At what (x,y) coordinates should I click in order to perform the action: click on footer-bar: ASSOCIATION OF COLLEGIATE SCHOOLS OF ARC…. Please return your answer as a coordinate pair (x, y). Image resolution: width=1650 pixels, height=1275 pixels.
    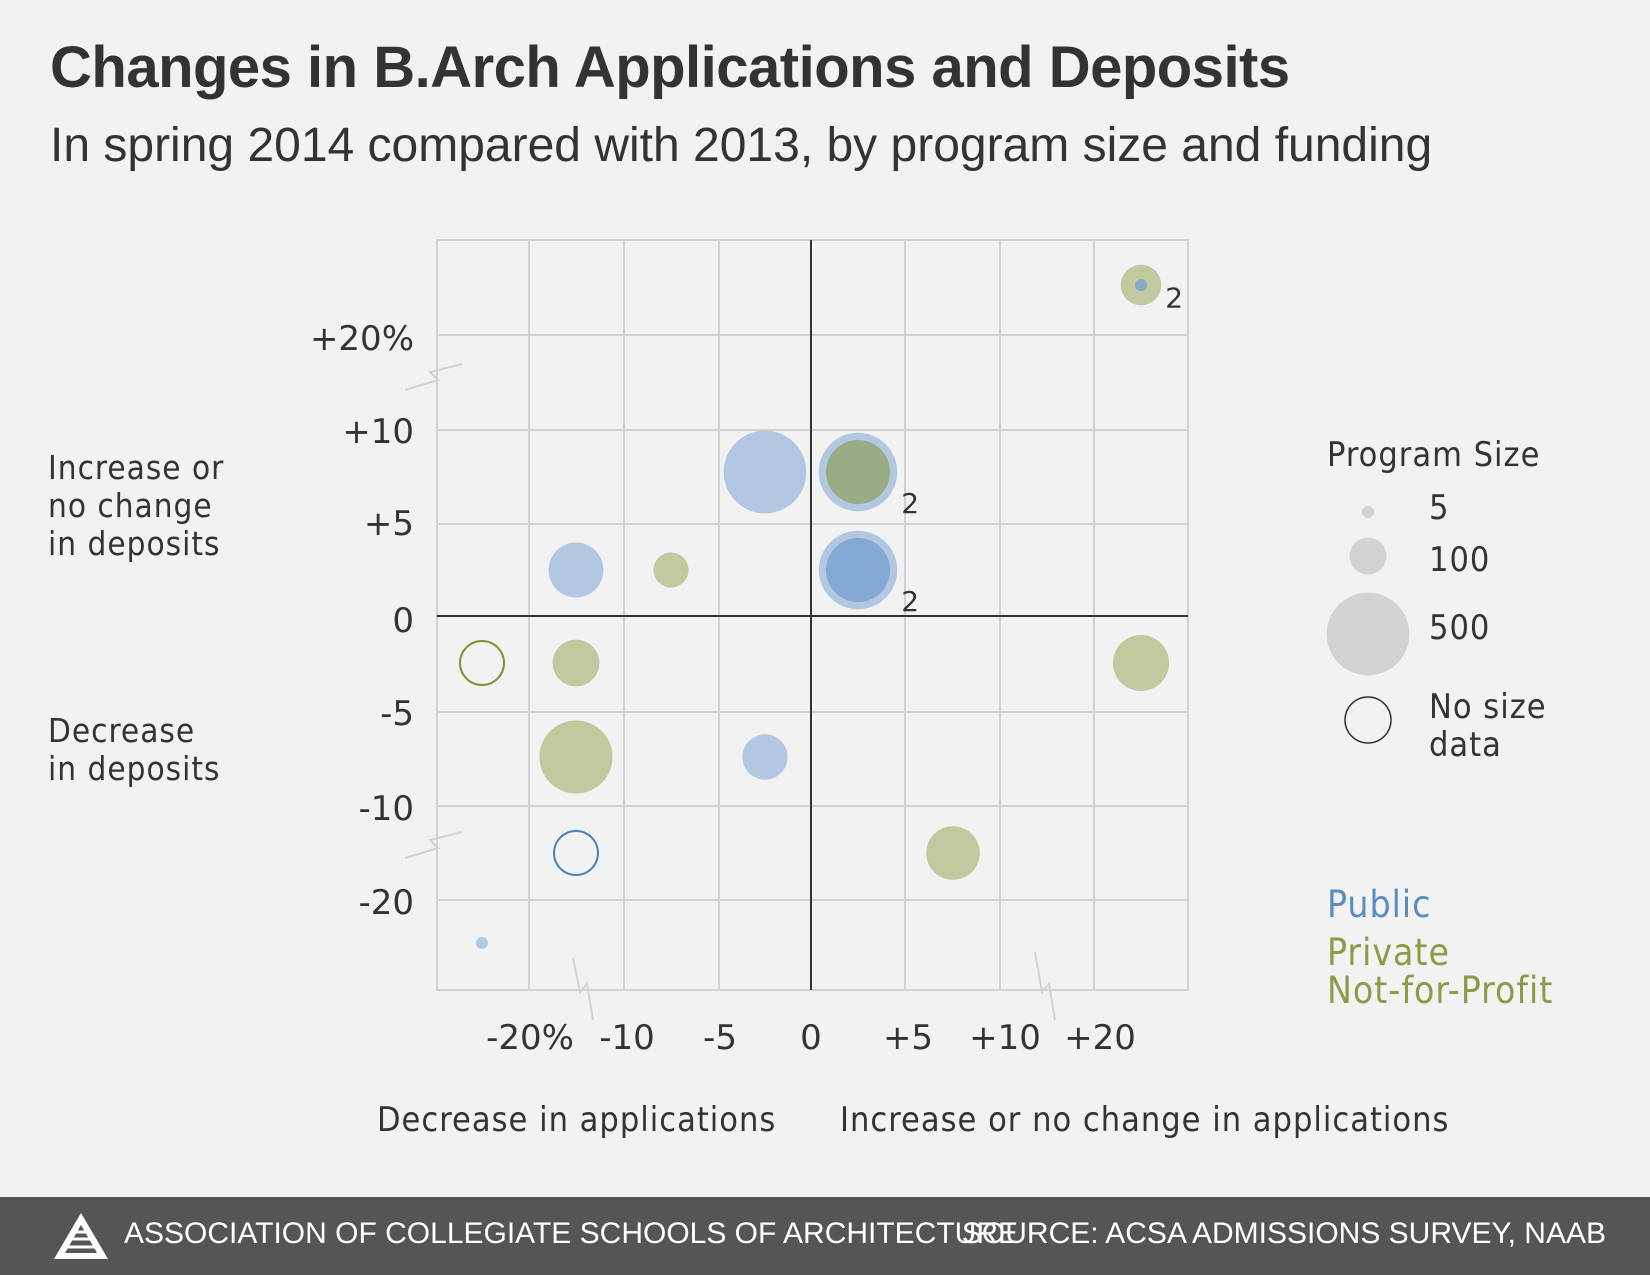
    Looking at the image, I should click on (825, 1236).